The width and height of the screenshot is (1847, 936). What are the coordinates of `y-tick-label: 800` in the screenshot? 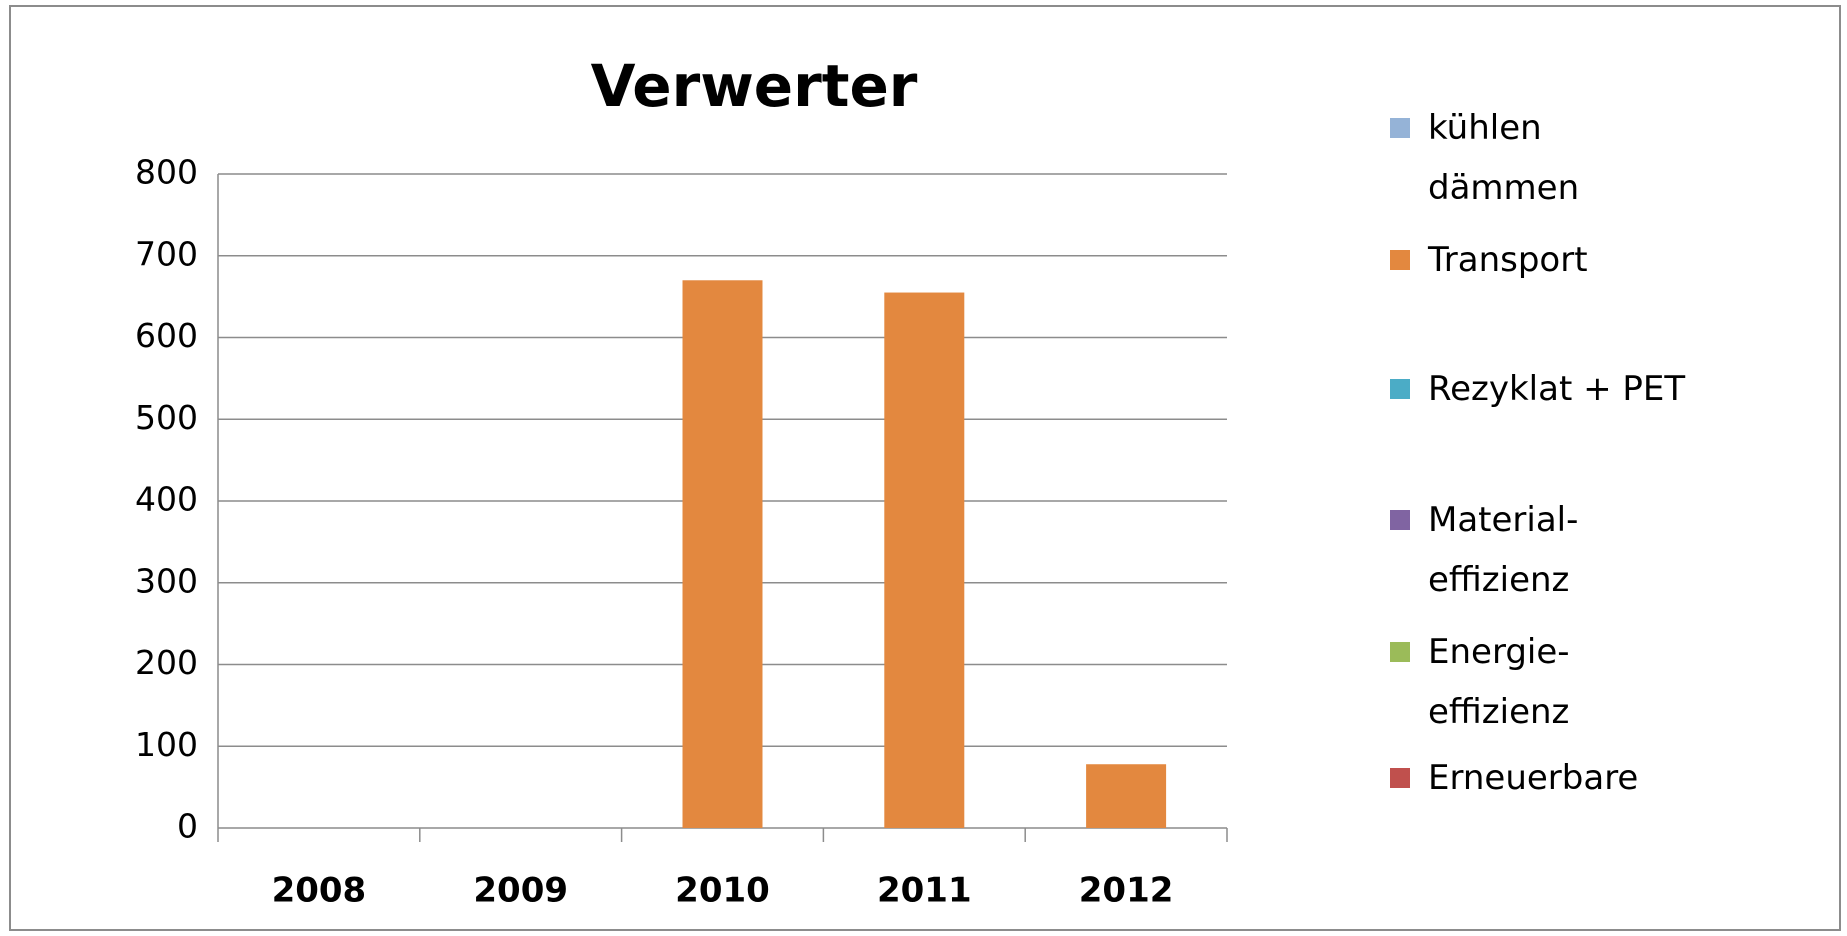 It's located at (166, 172).